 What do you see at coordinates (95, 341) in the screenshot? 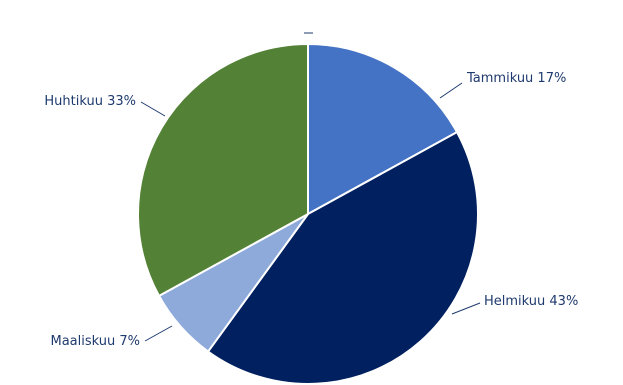
I see `slice-label-2: Maaliskuu 7%` at bounding box center [95, 341].